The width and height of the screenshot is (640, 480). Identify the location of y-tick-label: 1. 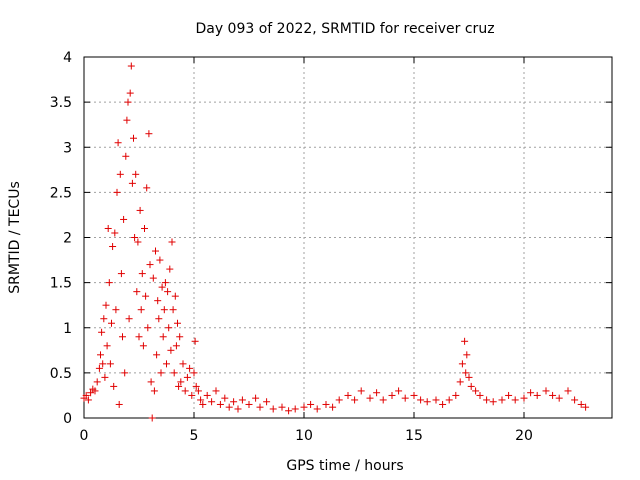
(67, 329).